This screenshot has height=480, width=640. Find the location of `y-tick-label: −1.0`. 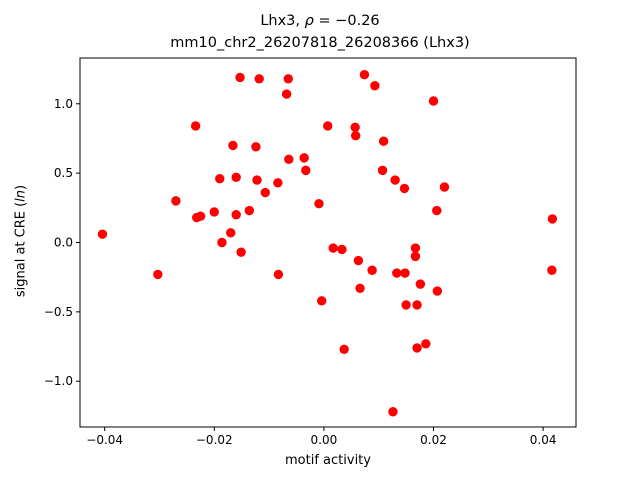

y-tick-label: −1.0 is located at coordinates (58, 381).